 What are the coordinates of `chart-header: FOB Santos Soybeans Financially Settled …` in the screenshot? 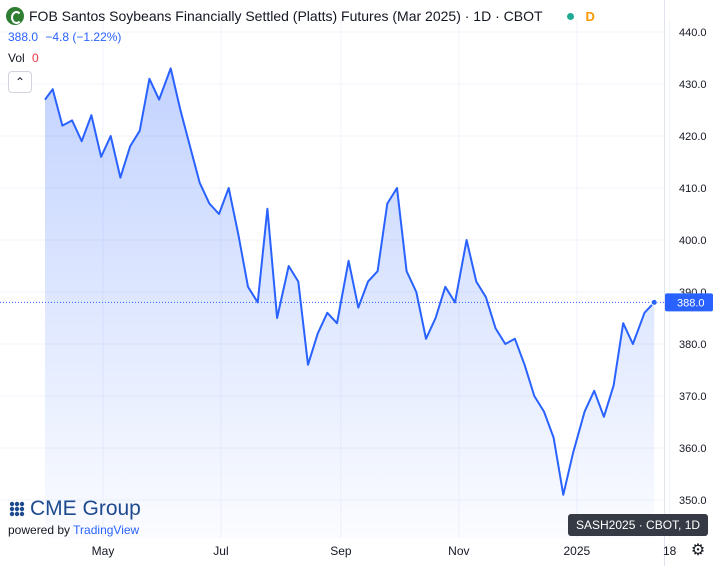 It's located at (300, 16).